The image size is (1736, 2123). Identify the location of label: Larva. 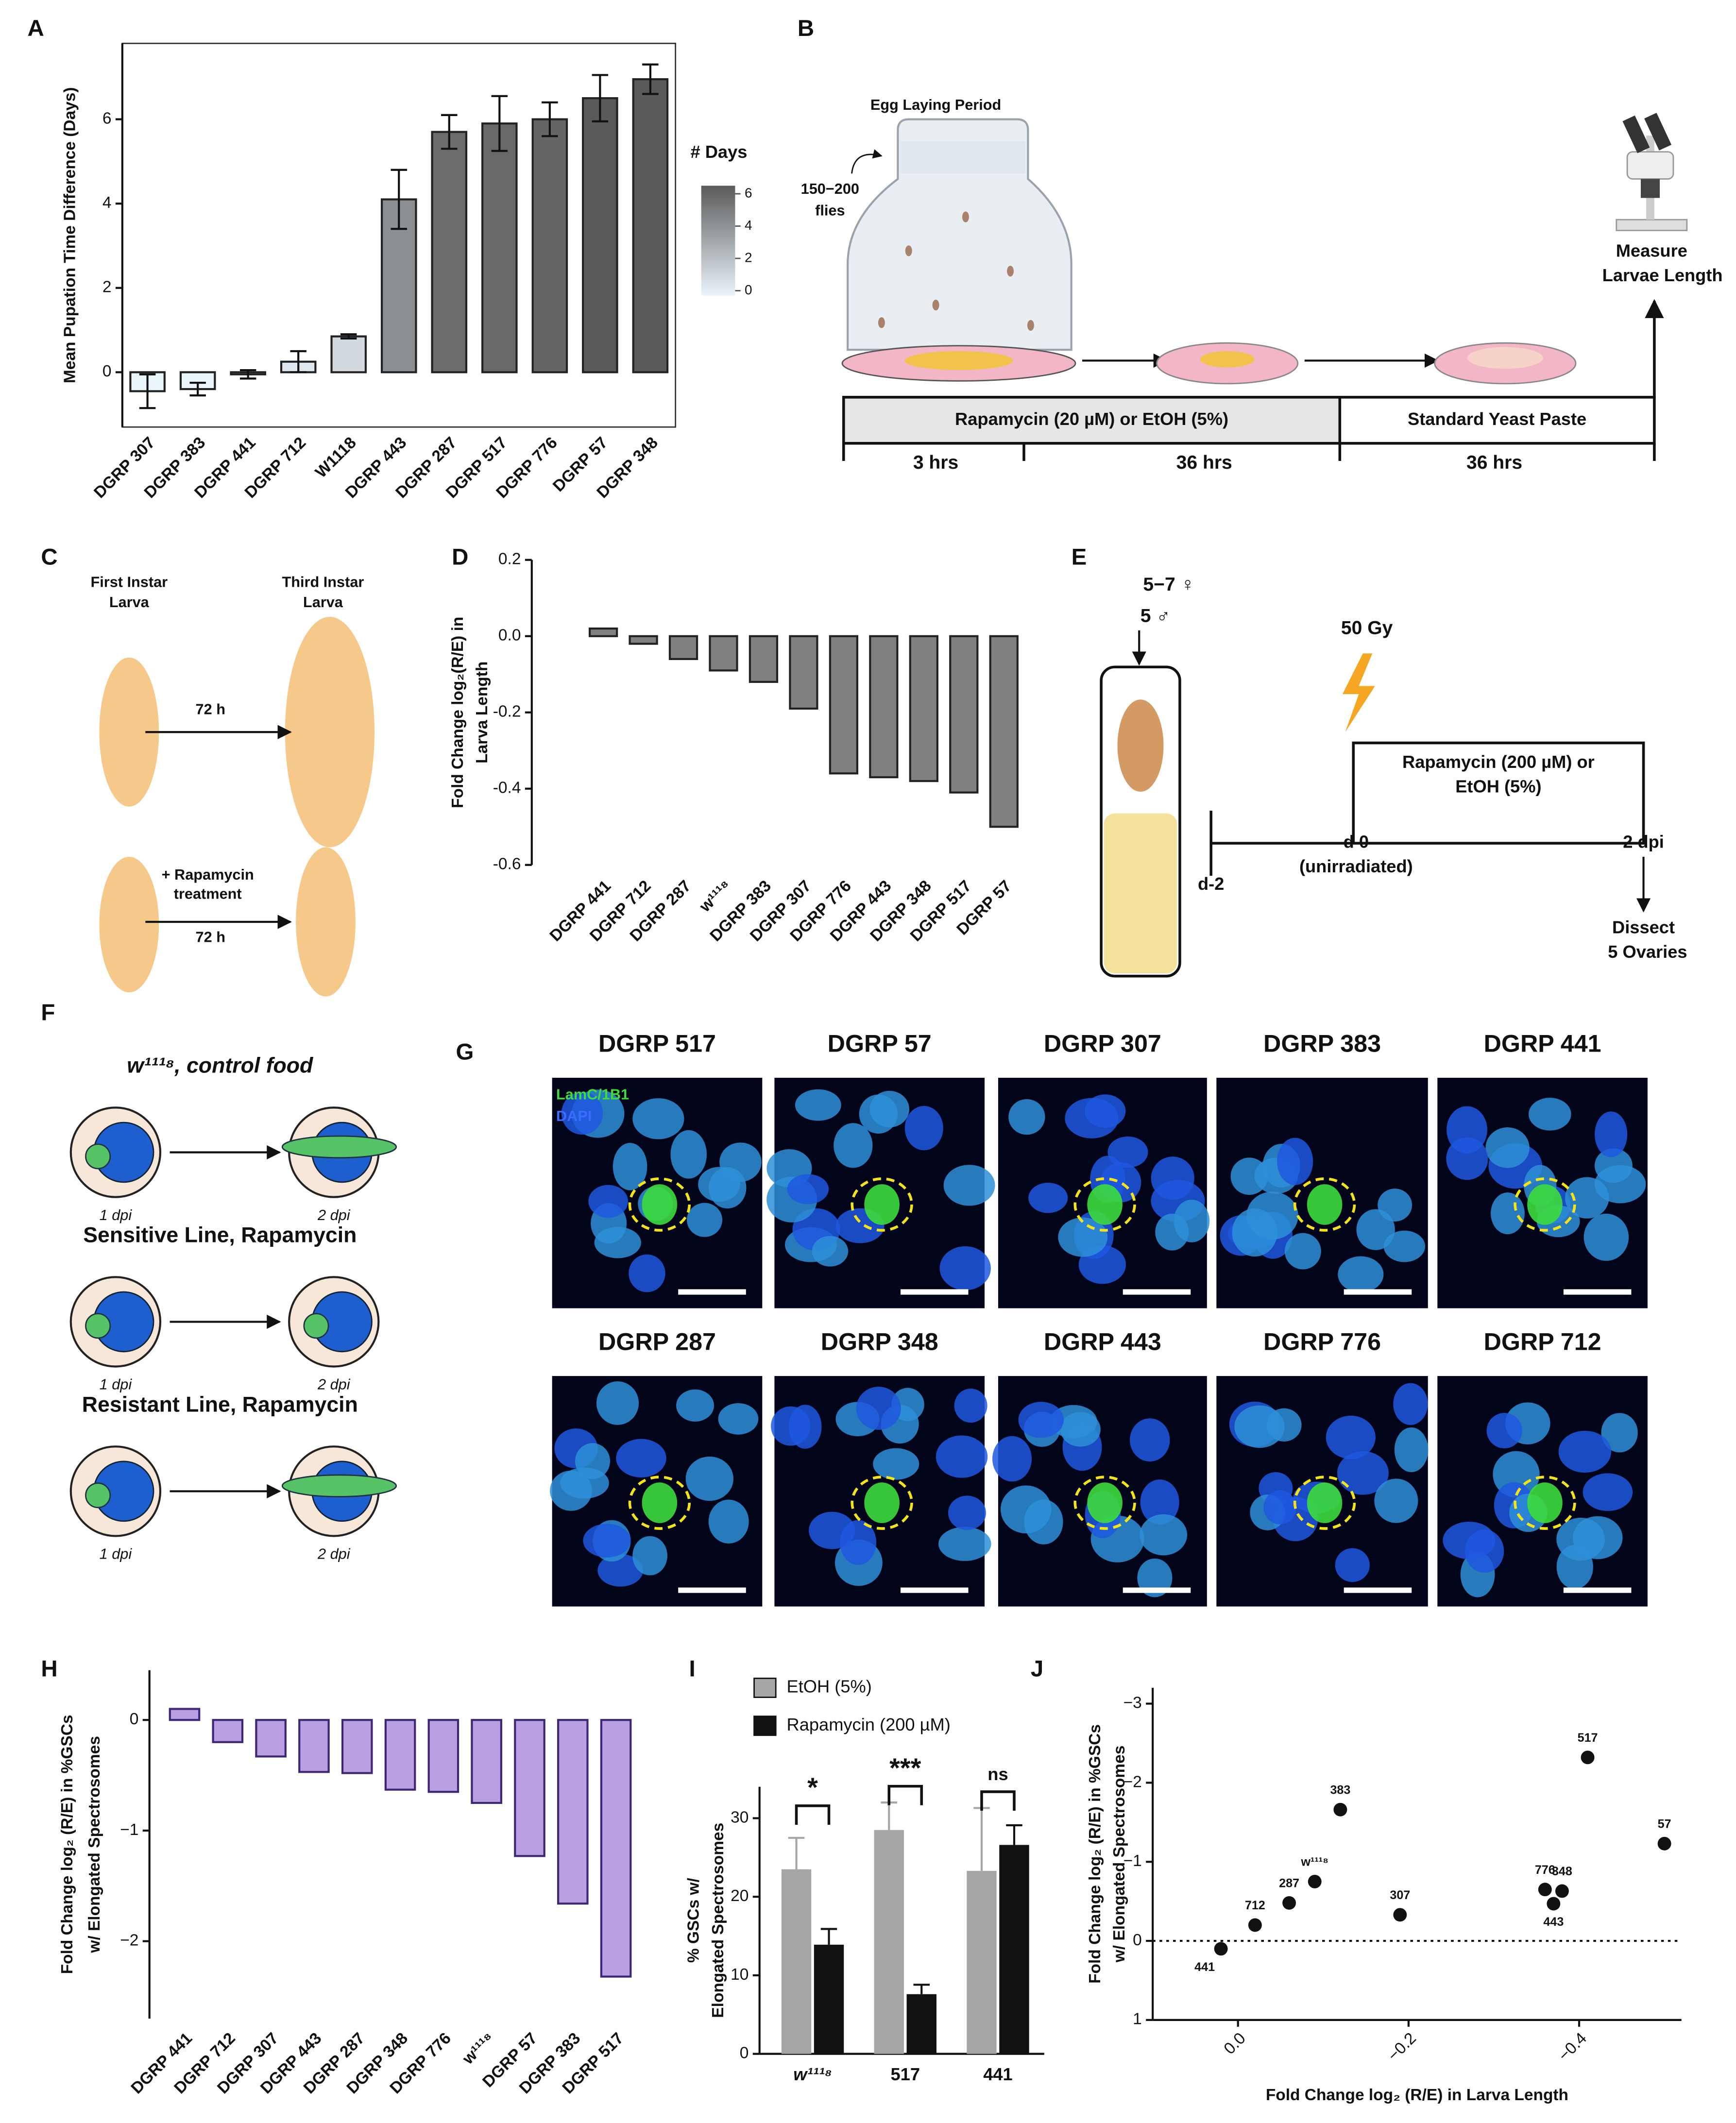
(129, 602).